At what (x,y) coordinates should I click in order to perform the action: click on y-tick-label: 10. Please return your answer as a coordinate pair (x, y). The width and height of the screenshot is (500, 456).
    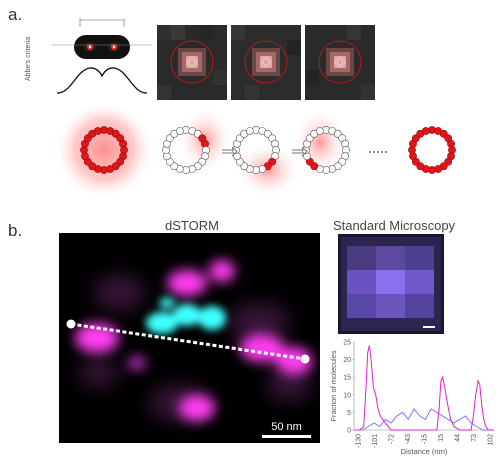
    Looking at the image, I should click on (347, 395).